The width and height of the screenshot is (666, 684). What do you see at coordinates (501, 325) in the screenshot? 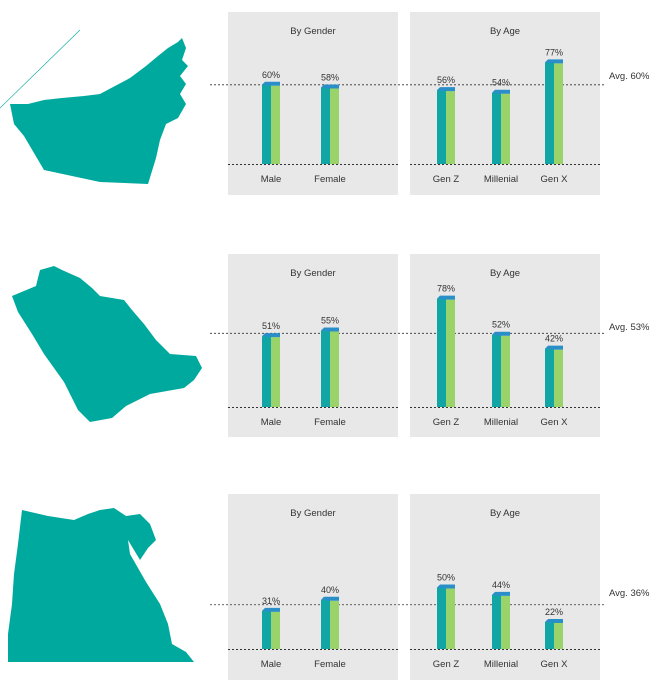
I see `data-label: 52%` at bounding box center [501, 325].